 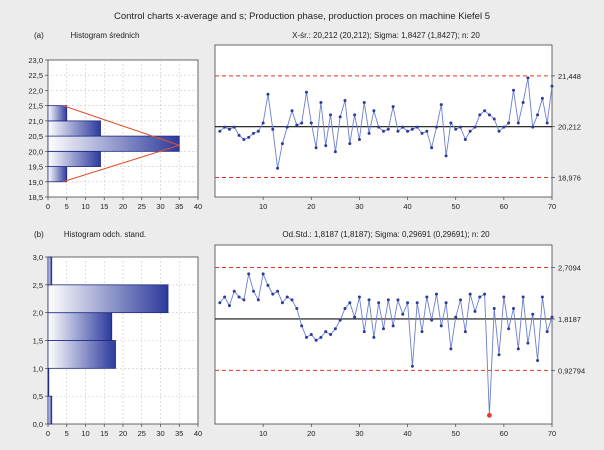 What do you see at coordinates (85, 433) in the screenshot?
I see `hist-b-xtick-label: 10` at bounding box center [85, 433].